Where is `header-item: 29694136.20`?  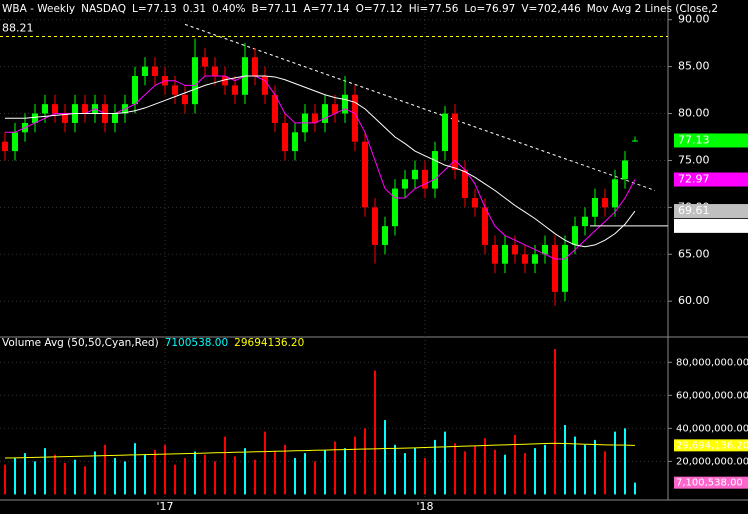
header-item: 29694136.20 is located at coordinates (269, 343).